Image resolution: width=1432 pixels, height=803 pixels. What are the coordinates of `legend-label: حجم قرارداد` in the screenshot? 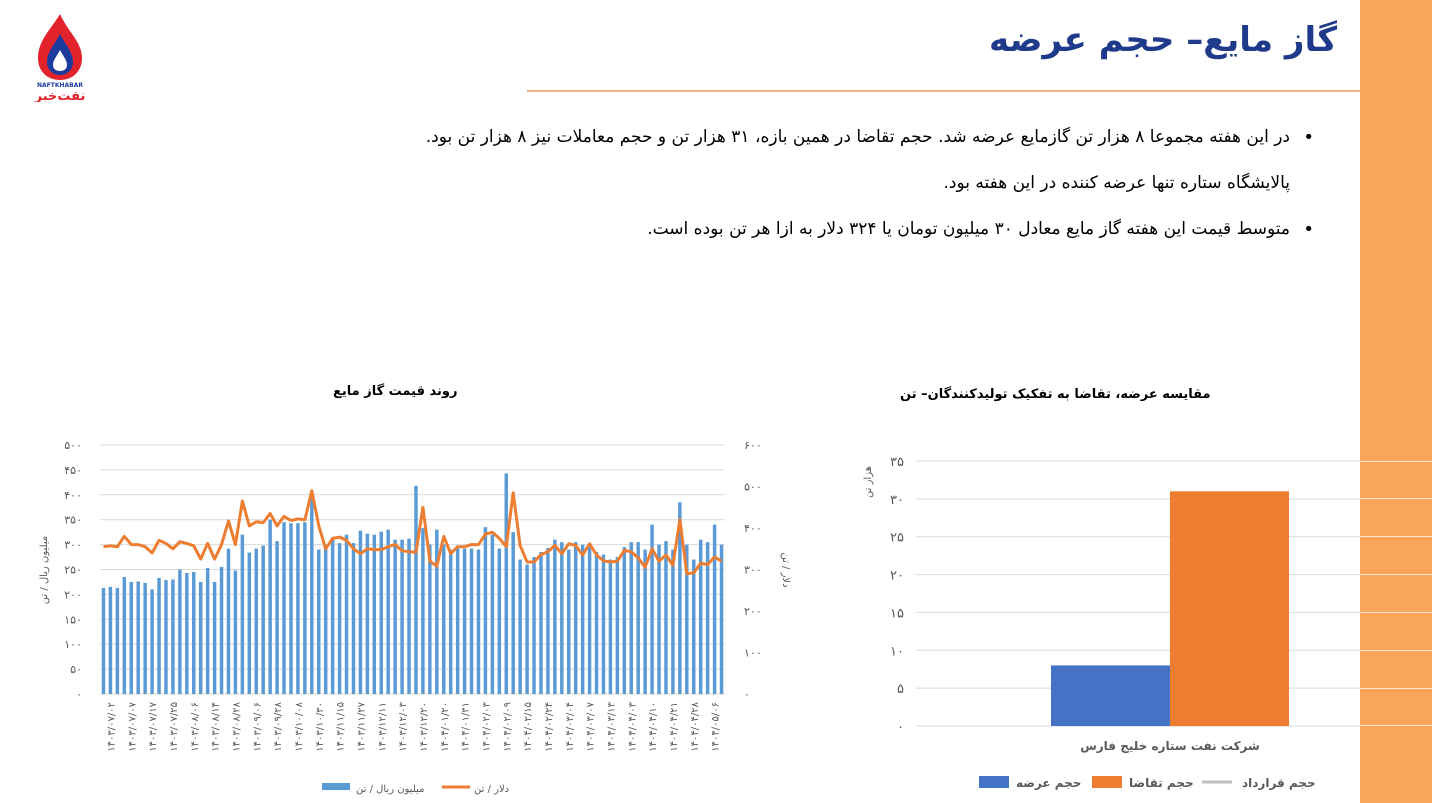 It's located at (1279, 783).